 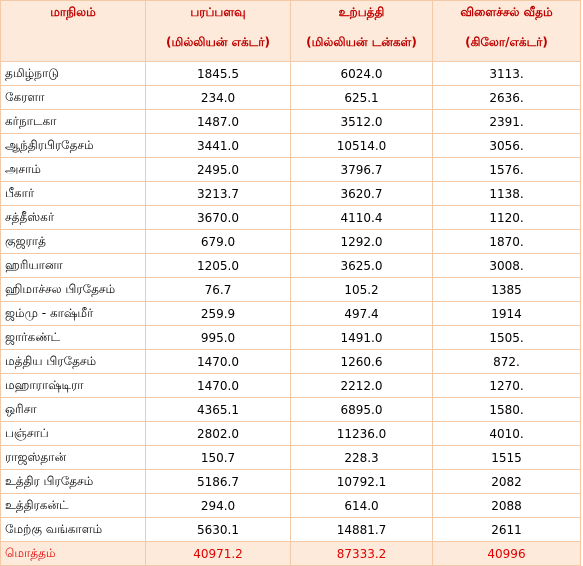 I want to click on value-cell: 3213.7, so click(x=218, y=193).